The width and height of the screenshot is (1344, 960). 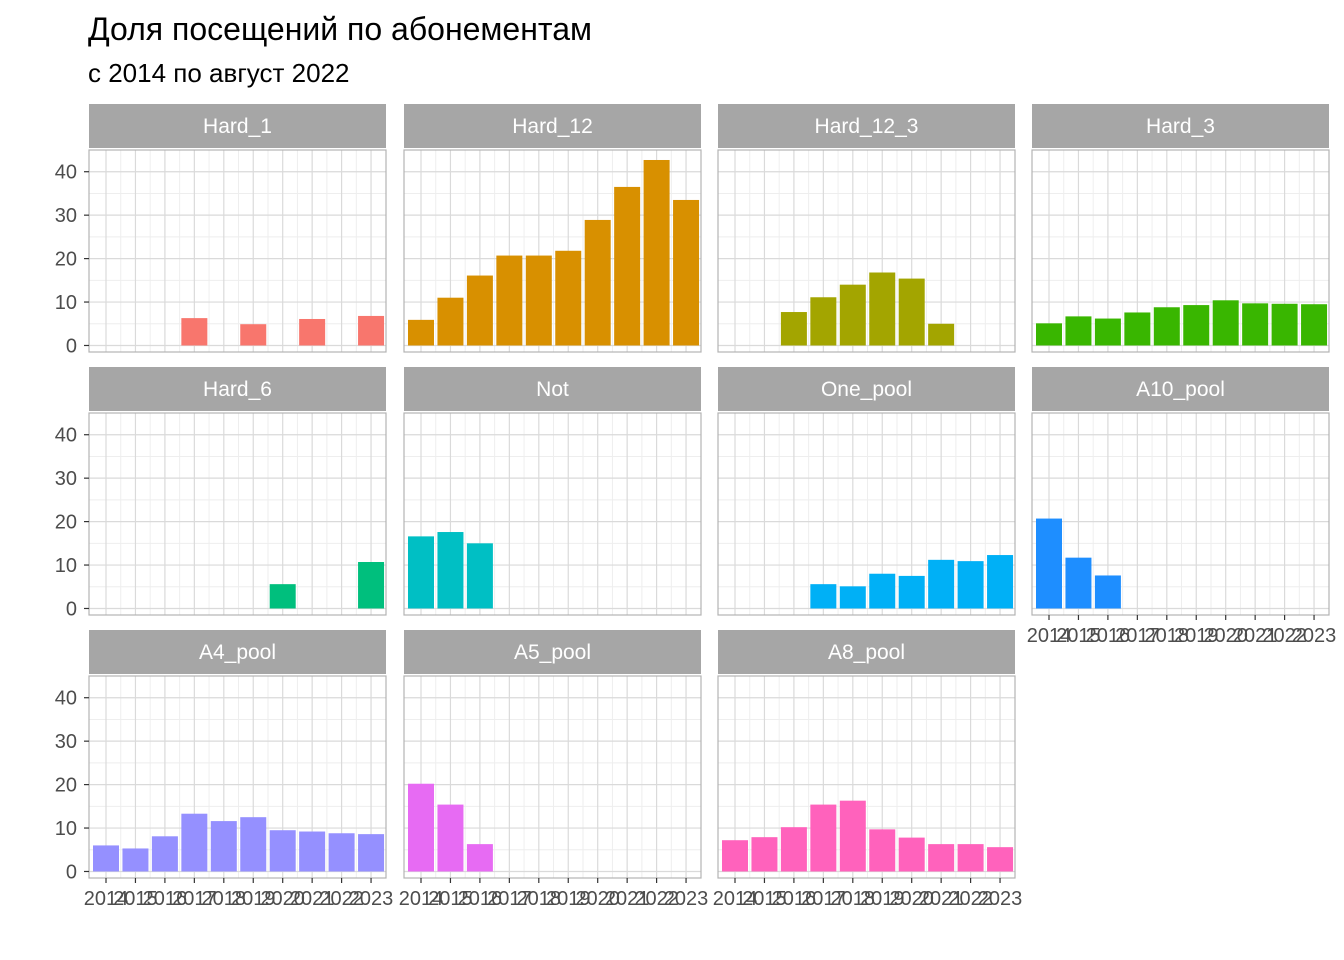 I want to click on bar-hard-3-2015, so click(x=1078, y=331).